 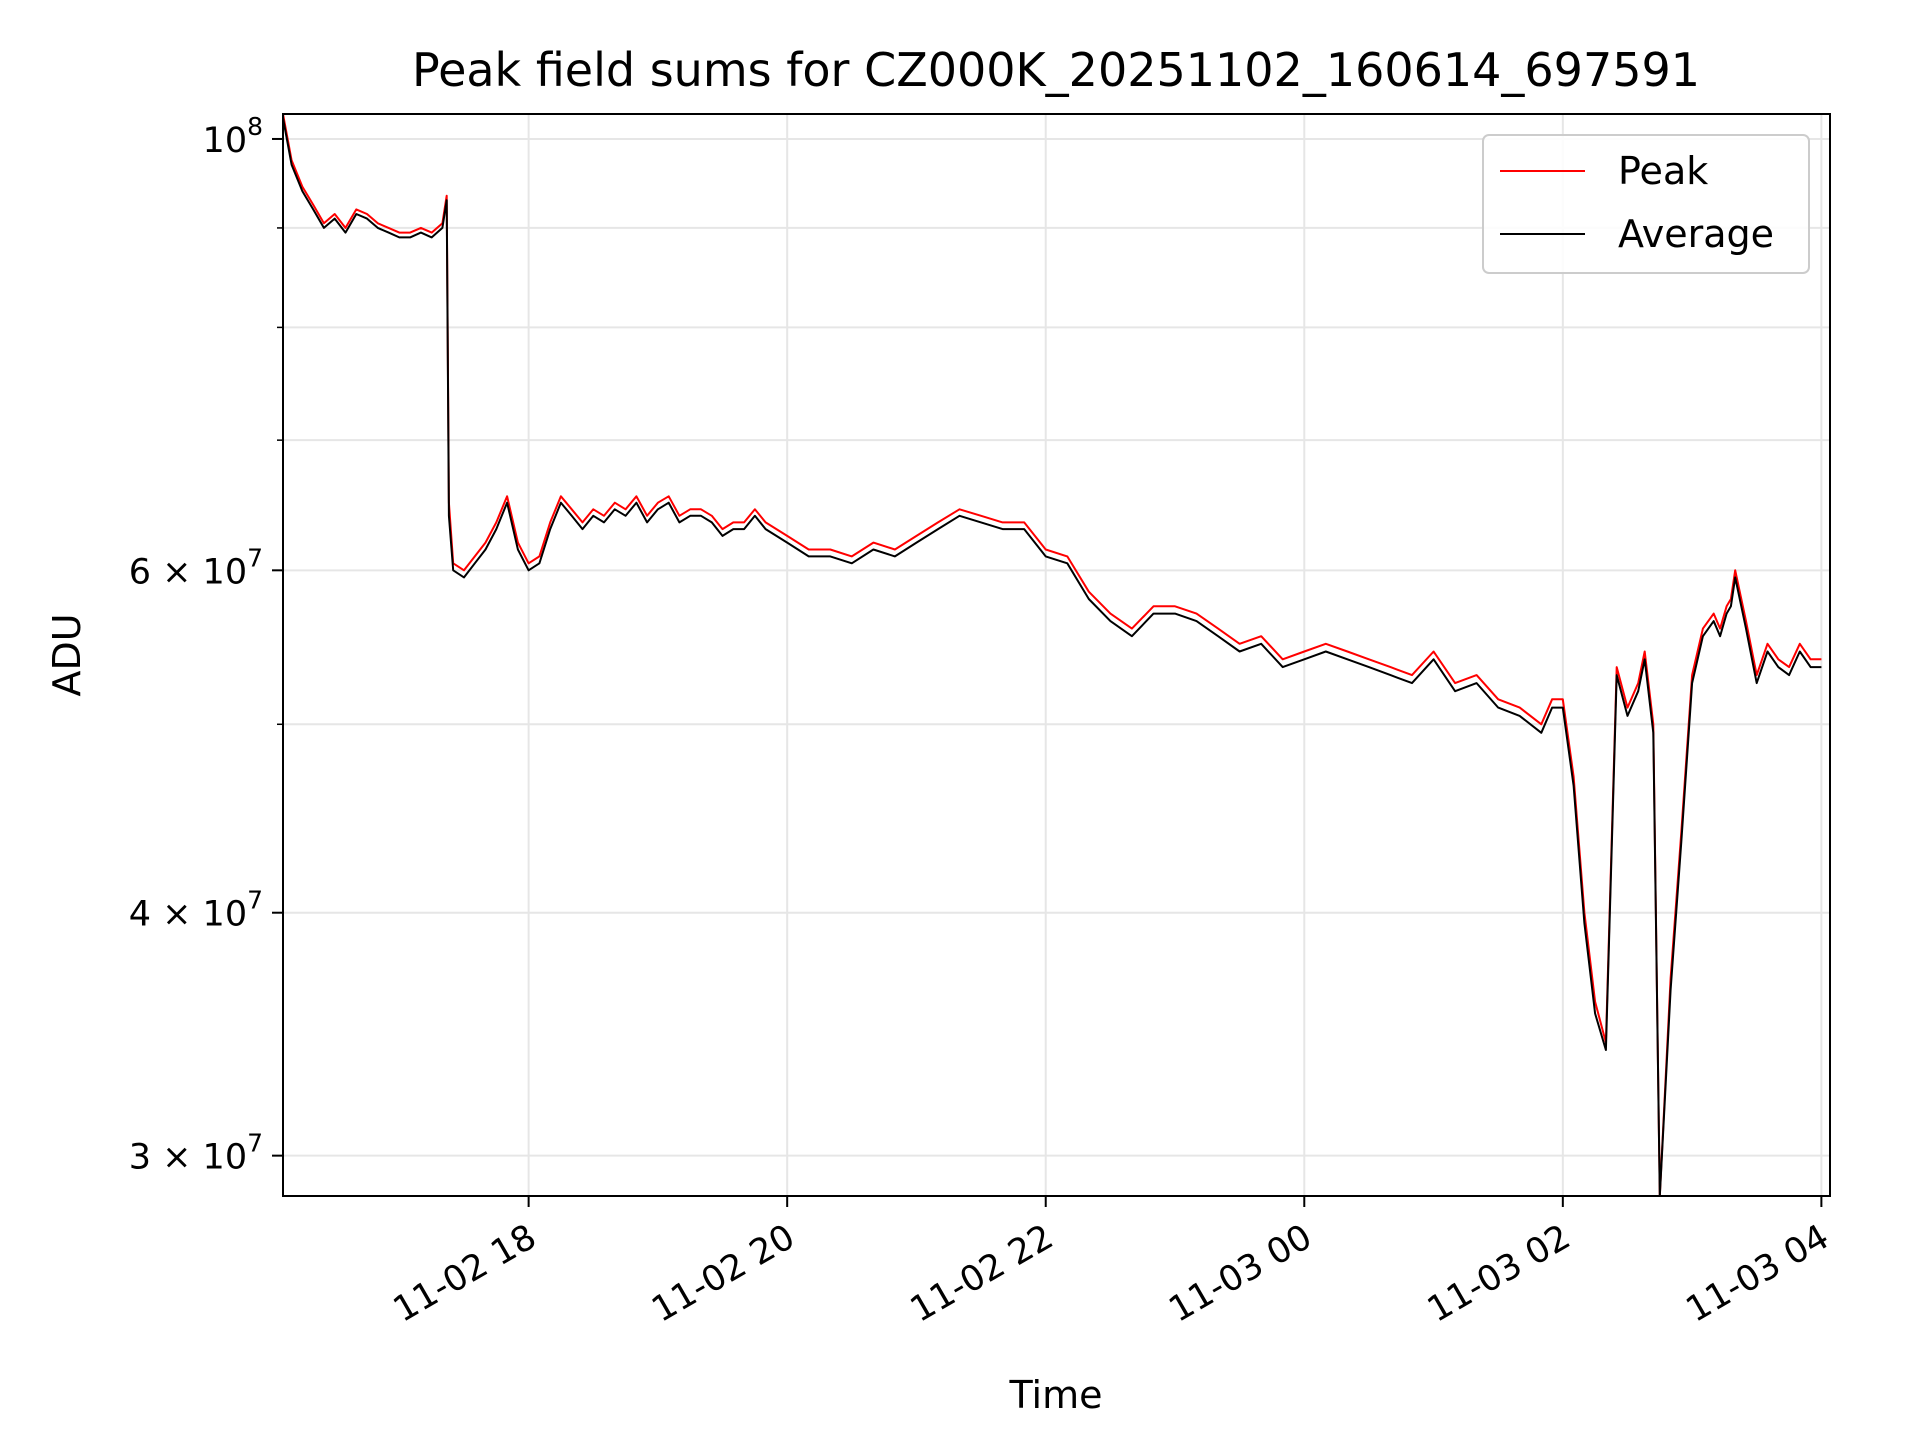 I want to click on y-axis: 3 × 107 4 × 107 6 × 107 108, so click(x=206, y=645).